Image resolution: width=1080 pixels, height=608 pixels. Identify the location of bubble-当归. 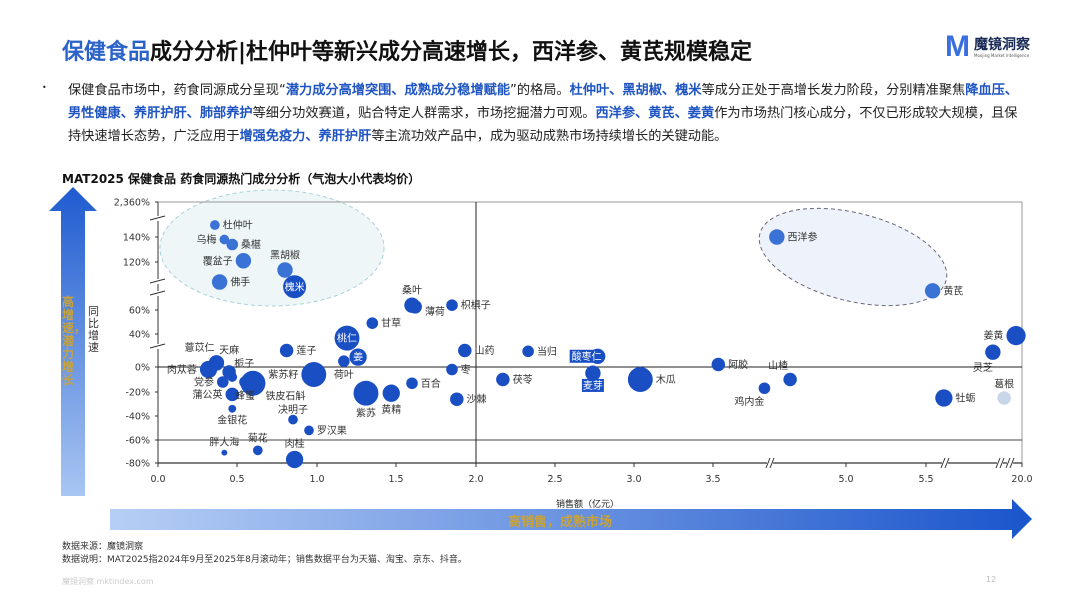
(528, 351).